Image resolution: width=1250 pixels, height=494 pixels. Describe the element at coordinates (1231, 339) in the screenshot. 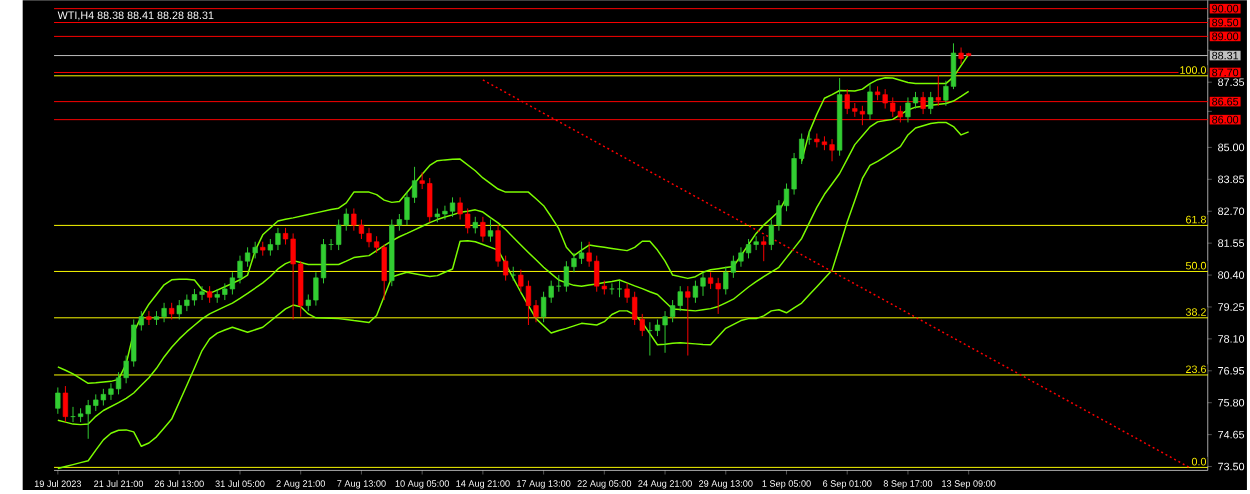

I see `y-tick-label: 78.10` at that location.